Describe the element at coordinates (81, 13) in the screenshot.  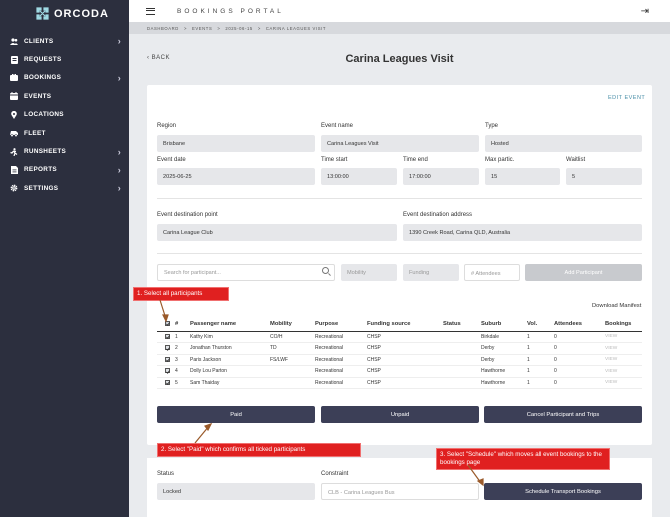
I see `brand-name: ORCODA` at that location.